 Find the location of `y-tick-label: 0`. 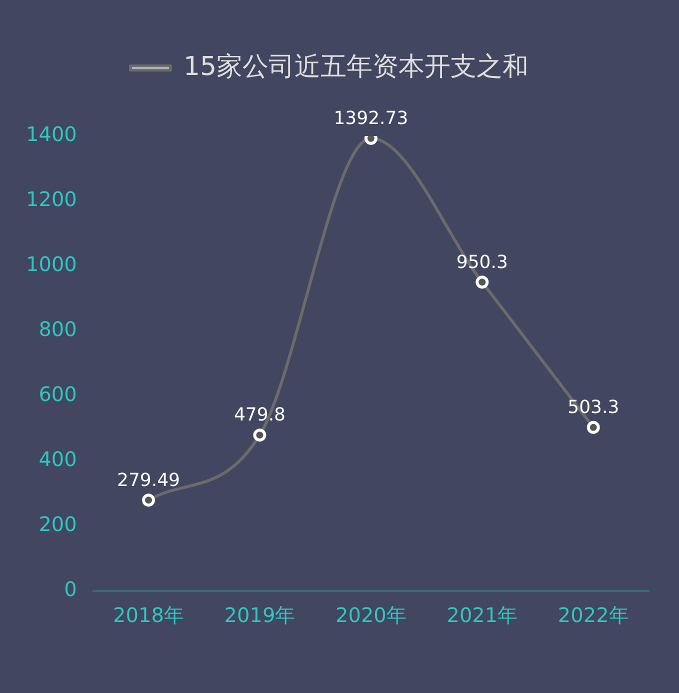

y-tick-label: 0 is located at coordinates (70, 589).